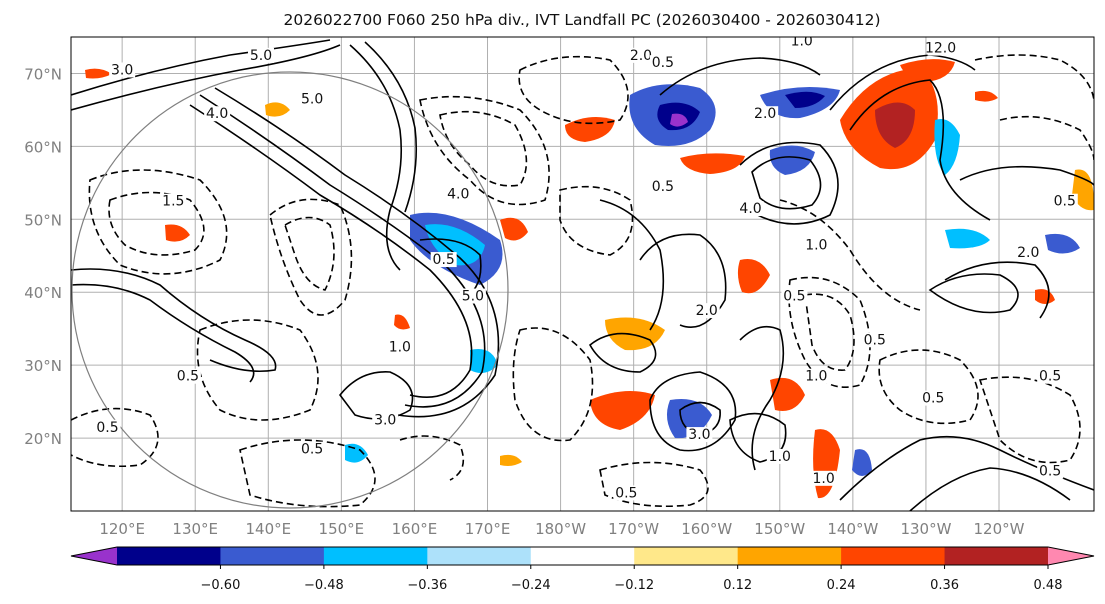  I want to click on contour-label: 2.0, so click(1028, 253).